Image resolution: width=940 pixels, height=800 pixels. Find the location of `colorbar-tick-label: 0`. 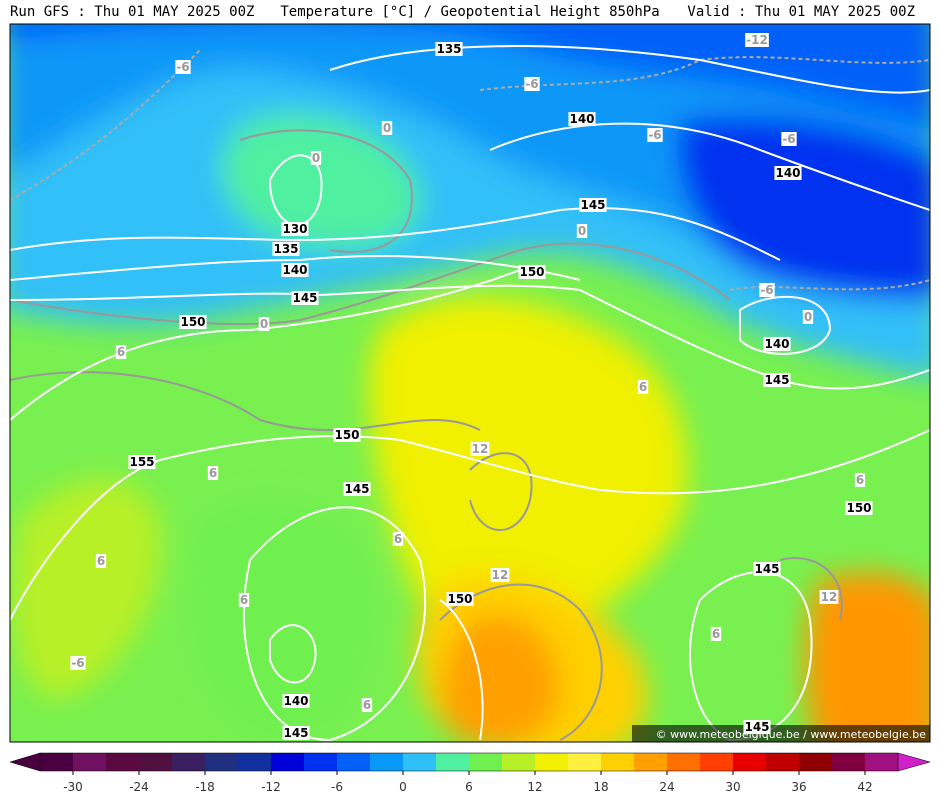

colorbar-tick-label: 0 is located at coordinates (403, 787).